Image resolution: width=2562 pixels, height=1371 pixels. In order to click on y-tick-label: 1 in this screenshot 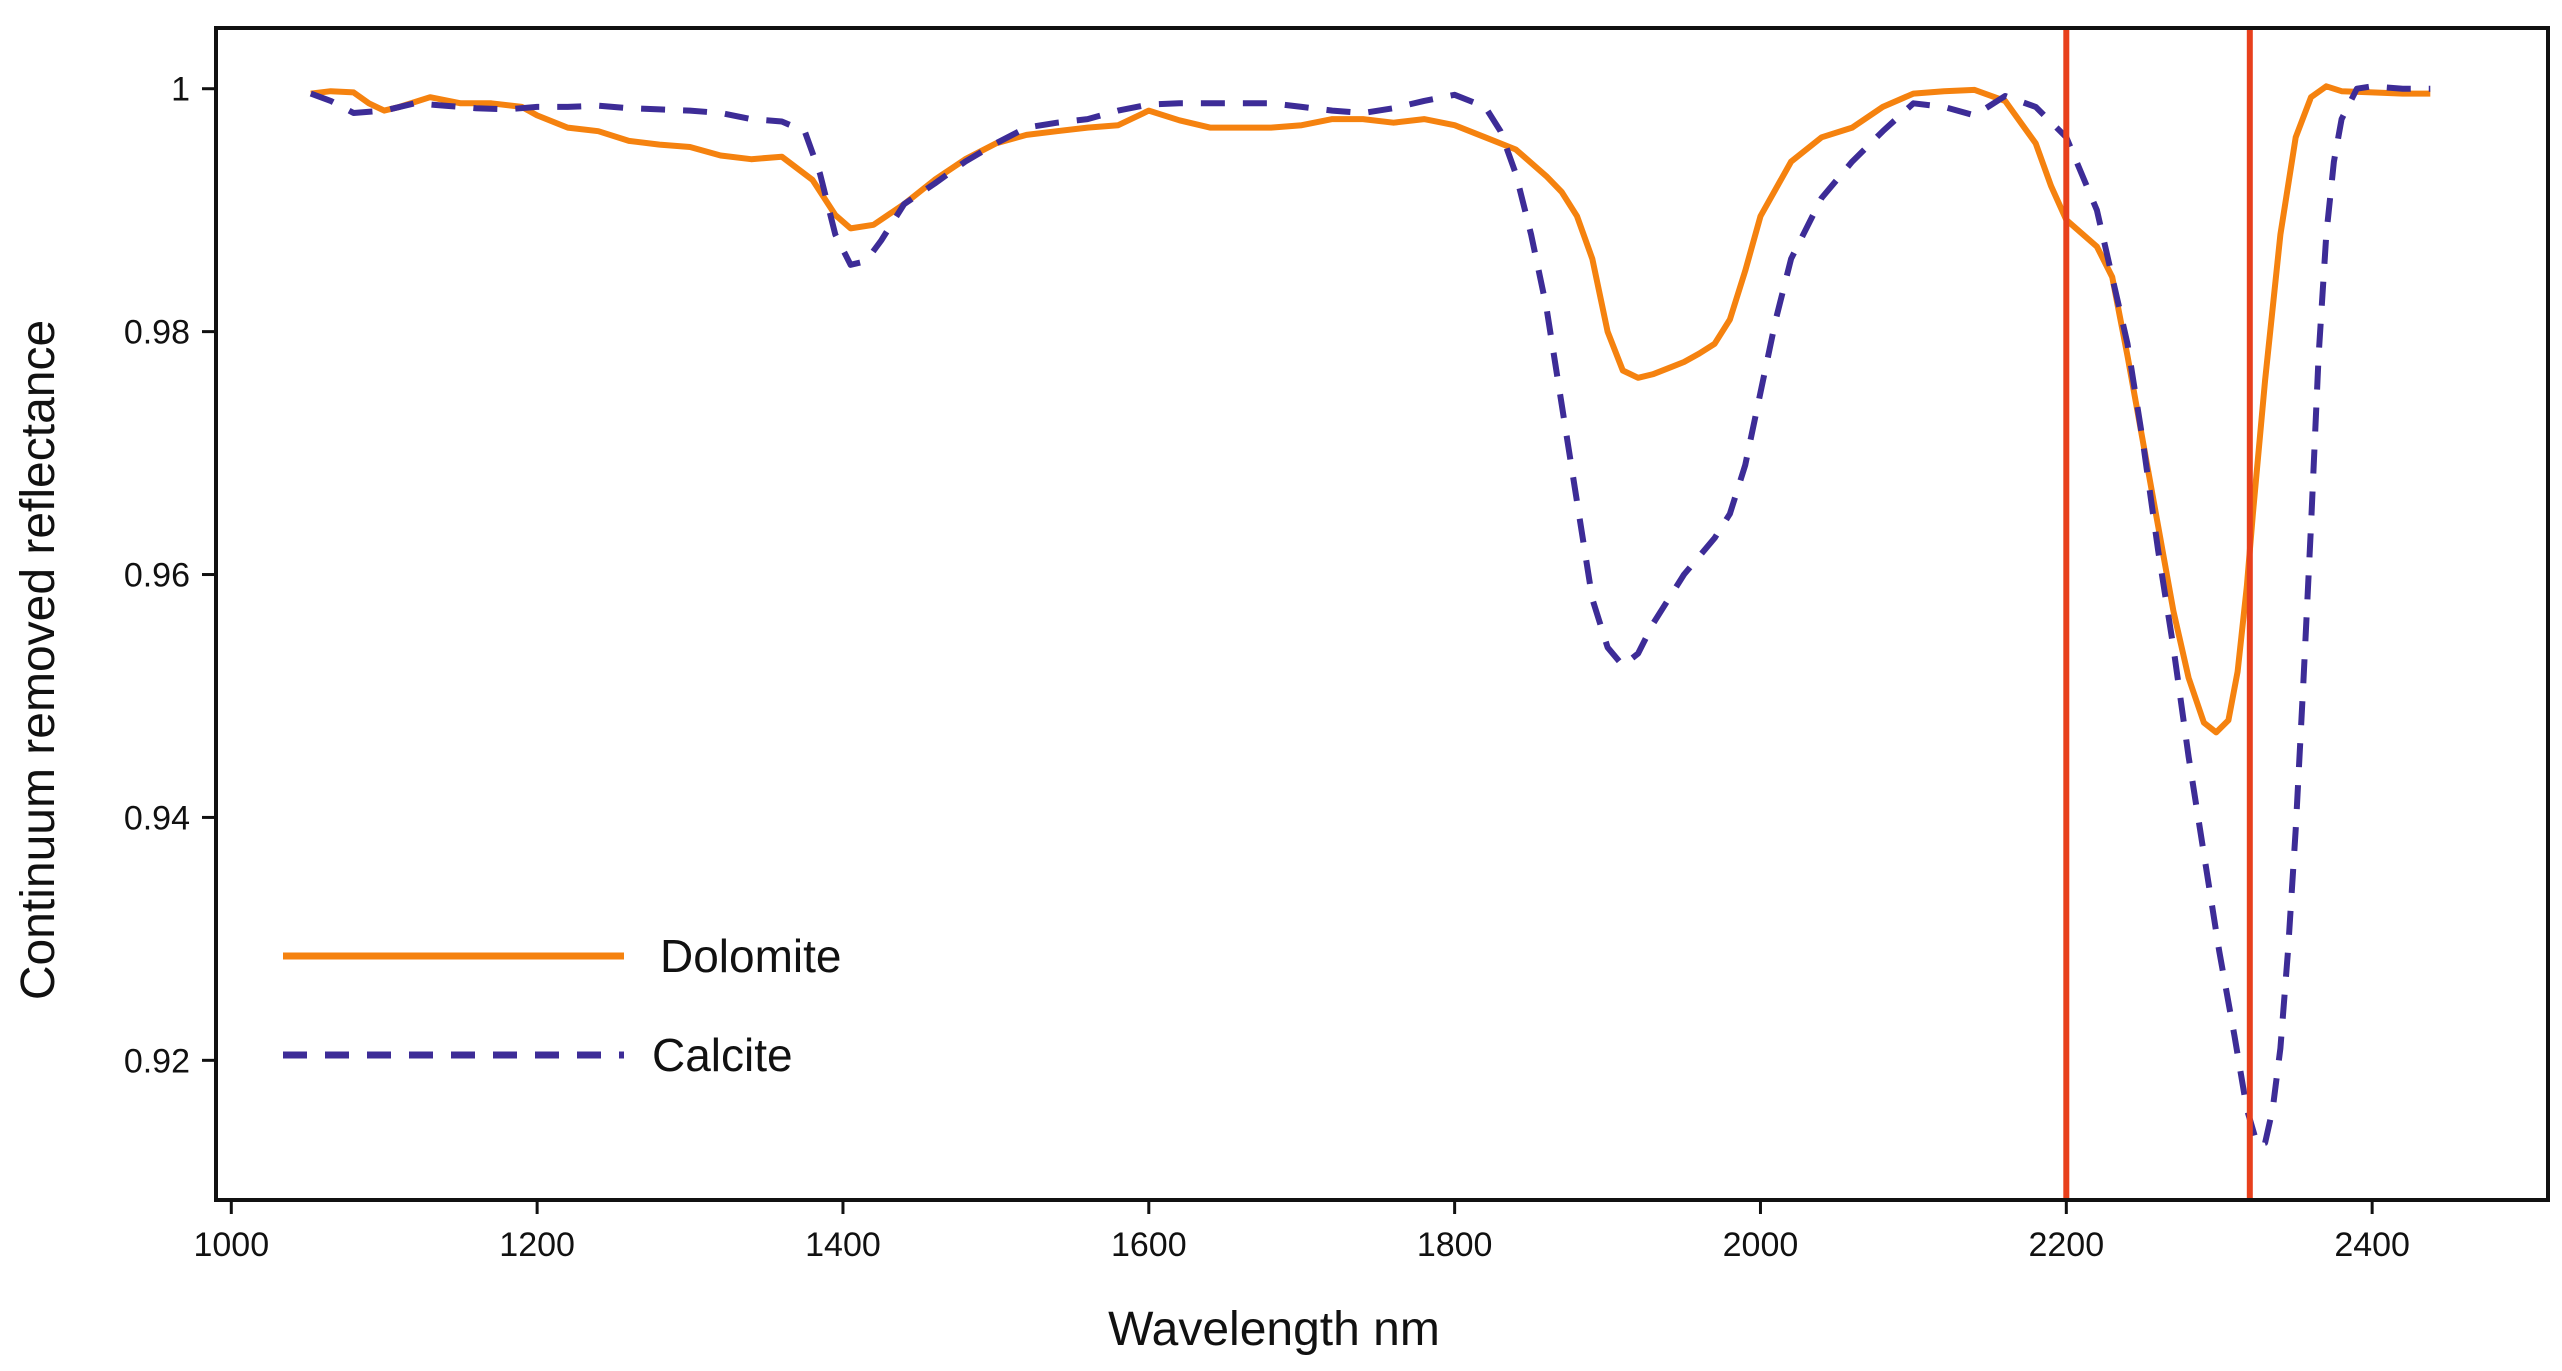, I will do `click(180, 90)`.